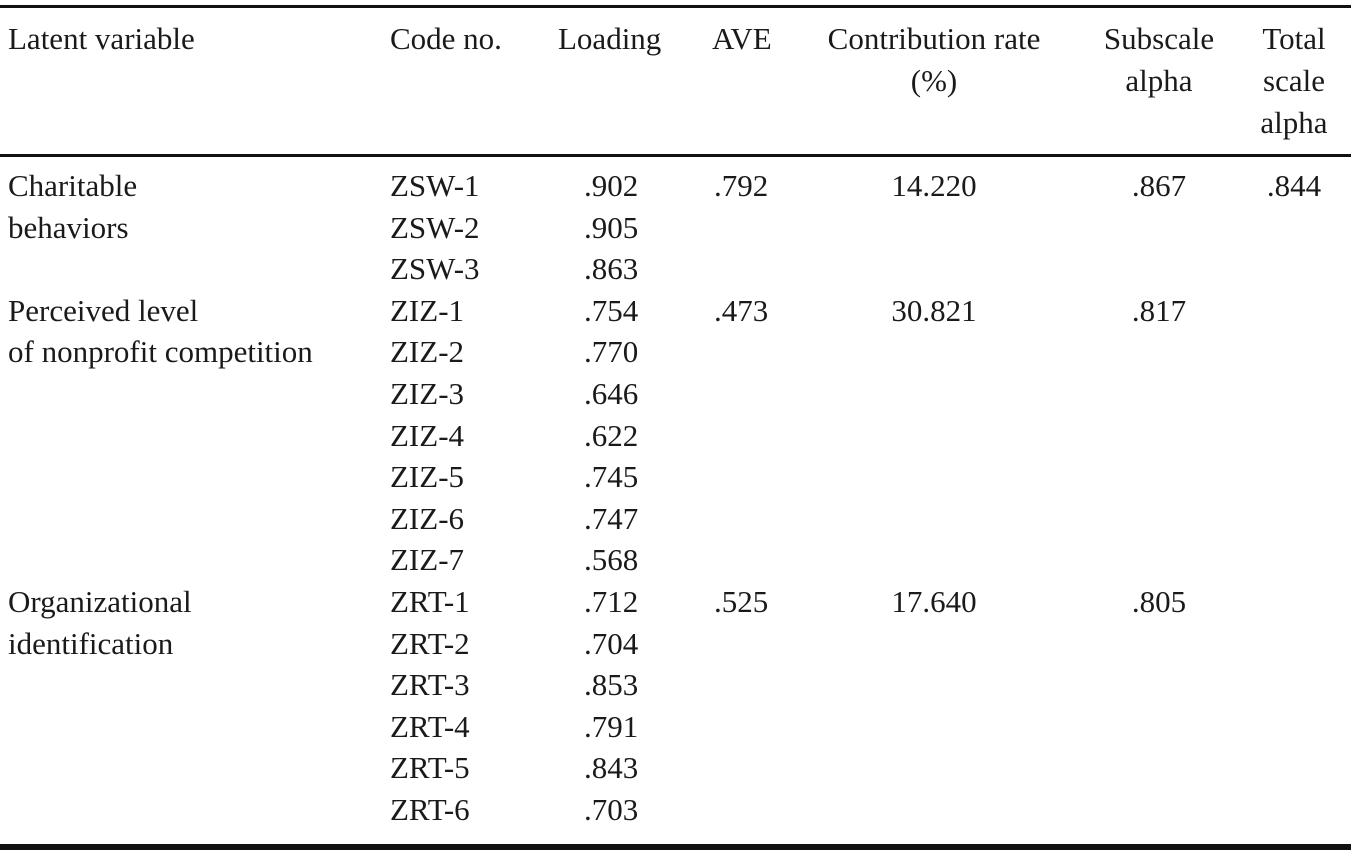 The image size is (1363, 857). What do you see at coordinates (430, 768) in the screenshot?
I see `item-code: ZRT-5` at bounding box center [430, 768].